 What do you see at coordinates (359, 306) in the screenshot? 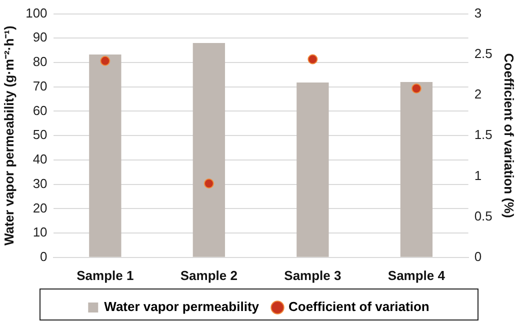
I see `legend-label: Coefficient of variation` at bounding box center [359, 306].